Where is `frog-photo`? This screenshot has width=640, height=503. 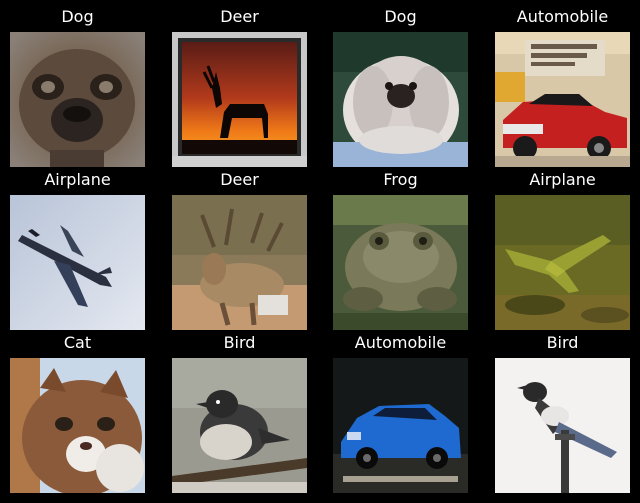 frog-photo is located at coordinates (400, 262).